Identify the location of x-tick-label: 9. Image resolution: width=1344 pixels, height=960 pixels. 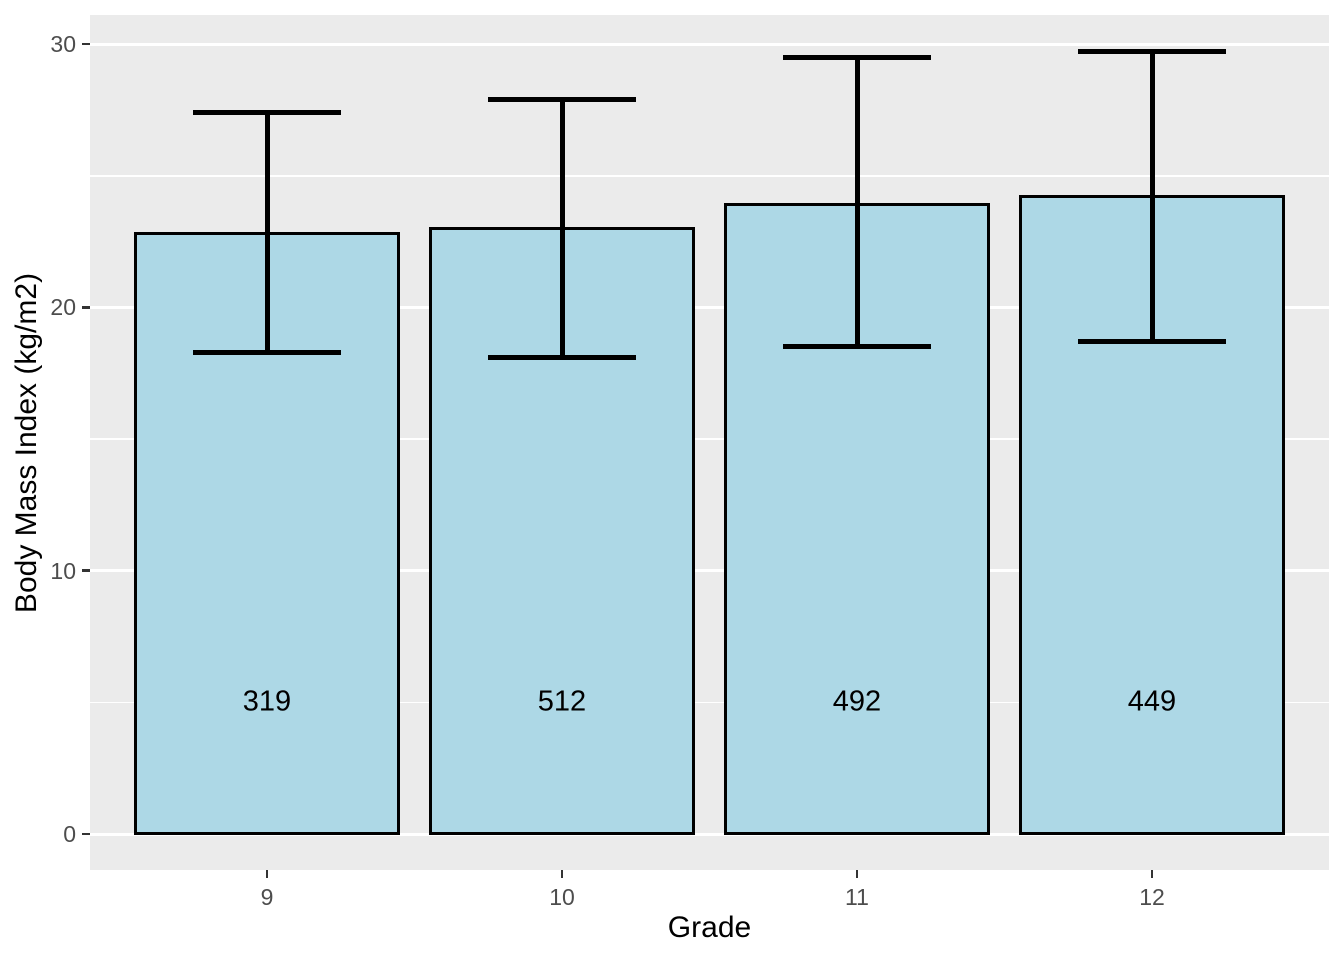
(267, 897).